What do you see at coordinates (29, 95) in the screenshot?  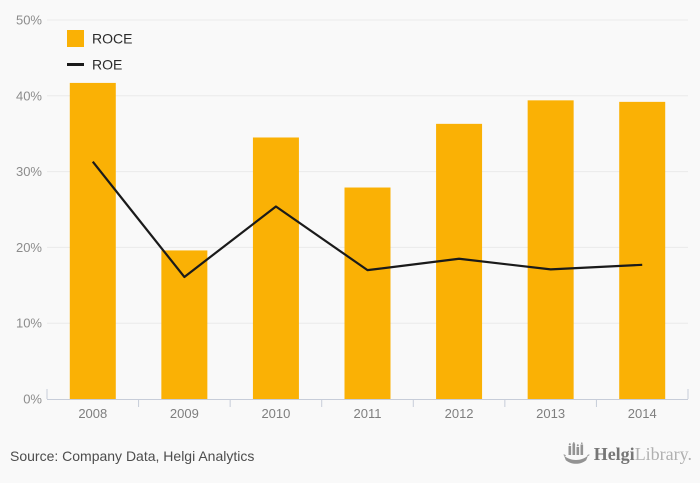 I see `y-axis-label-40: 40%` at bounding box center [29, 95].